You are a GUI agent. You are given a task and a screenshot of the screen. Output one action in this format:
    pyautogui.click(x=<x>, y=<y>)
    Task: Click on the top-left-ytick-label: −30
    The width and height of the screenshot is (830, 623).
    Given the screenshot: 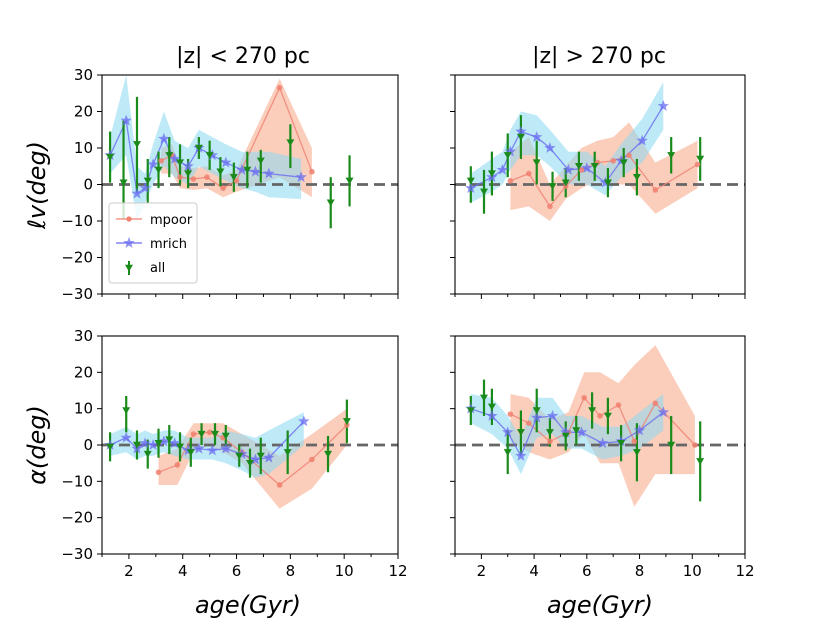 What is the action you would take?
    pyautogui.click(x=77, y=294)
    